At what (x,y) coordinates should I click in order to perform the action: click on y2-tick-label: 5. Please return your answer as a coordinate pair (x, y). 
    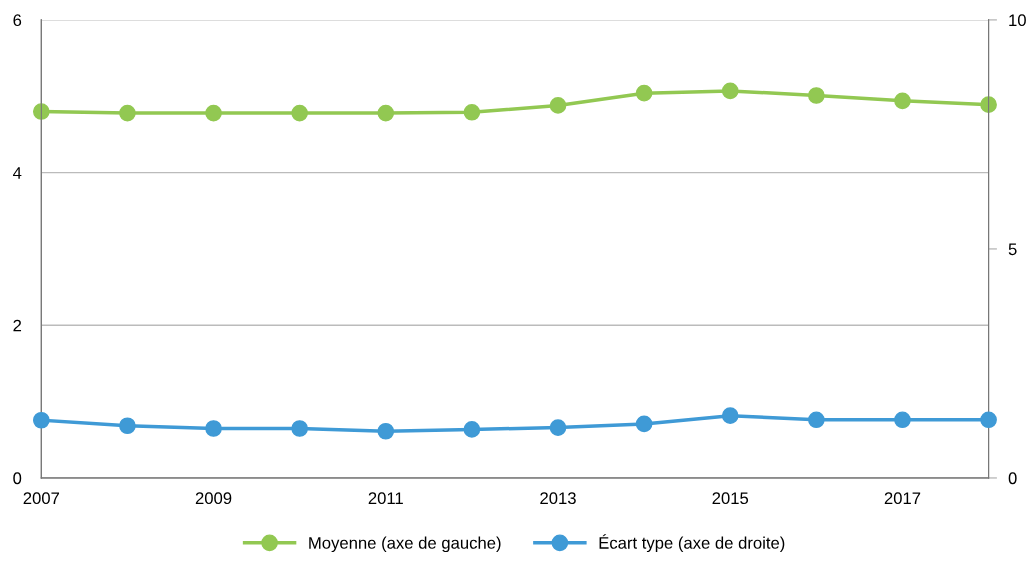
    Looking at the image, I should click on (1012, 249).